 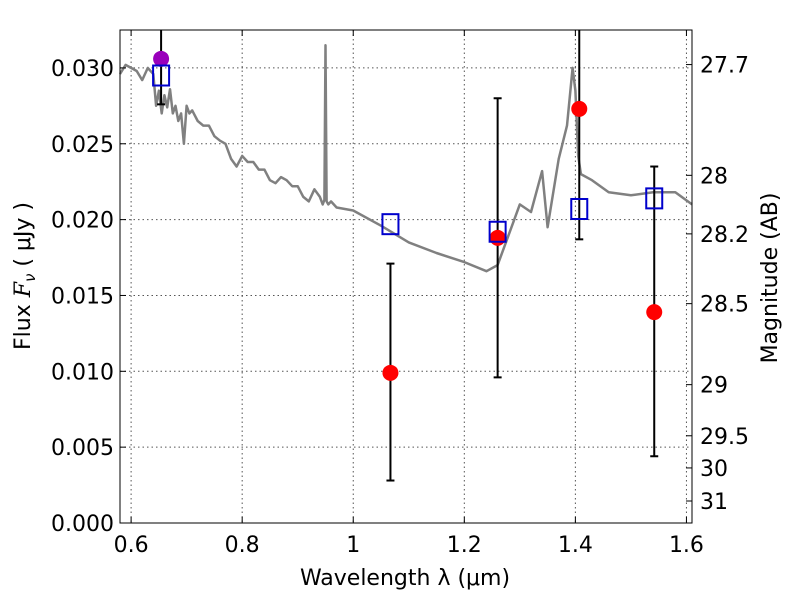 What do you see at coordinates (131, 545) in the screenshot?
I see `x-tick-label: 0.6` at bounding box center [131, 545].